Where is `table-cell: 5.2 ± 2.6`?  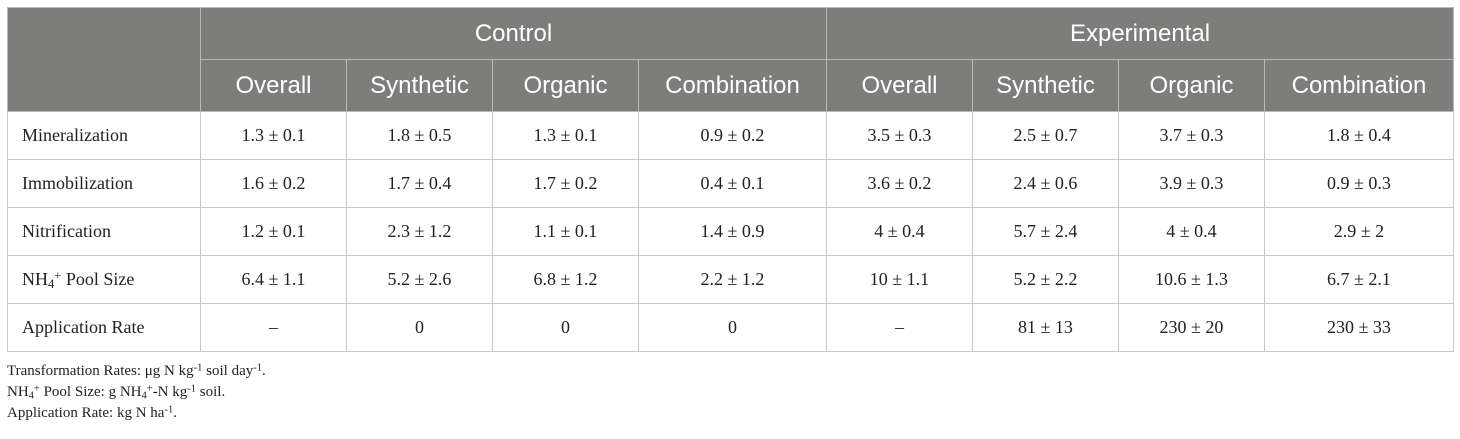 table-cell: 5.2 ± 2.6 is located at coordinates (419, 279).